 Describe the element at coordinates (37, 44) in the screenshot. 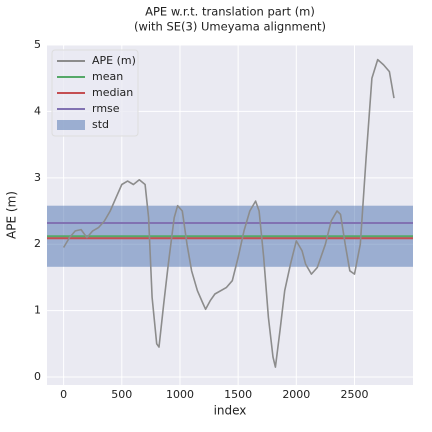

I see `y-tick-label: 5` at that location.